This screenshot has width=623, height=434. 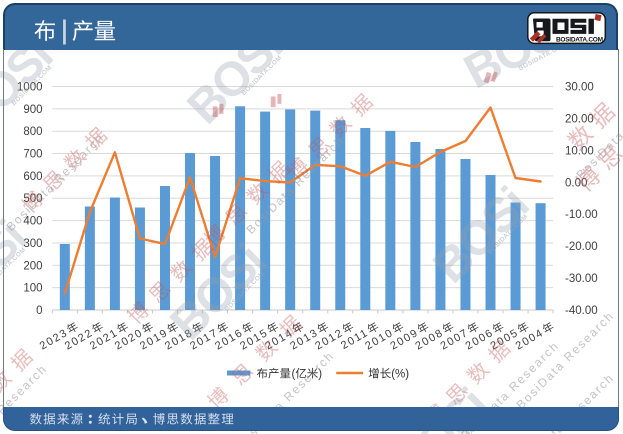 What do you see at coordinates (32, 289) in the screenshot?
I see `svg-text: 100` at bounding box center [32, 289].